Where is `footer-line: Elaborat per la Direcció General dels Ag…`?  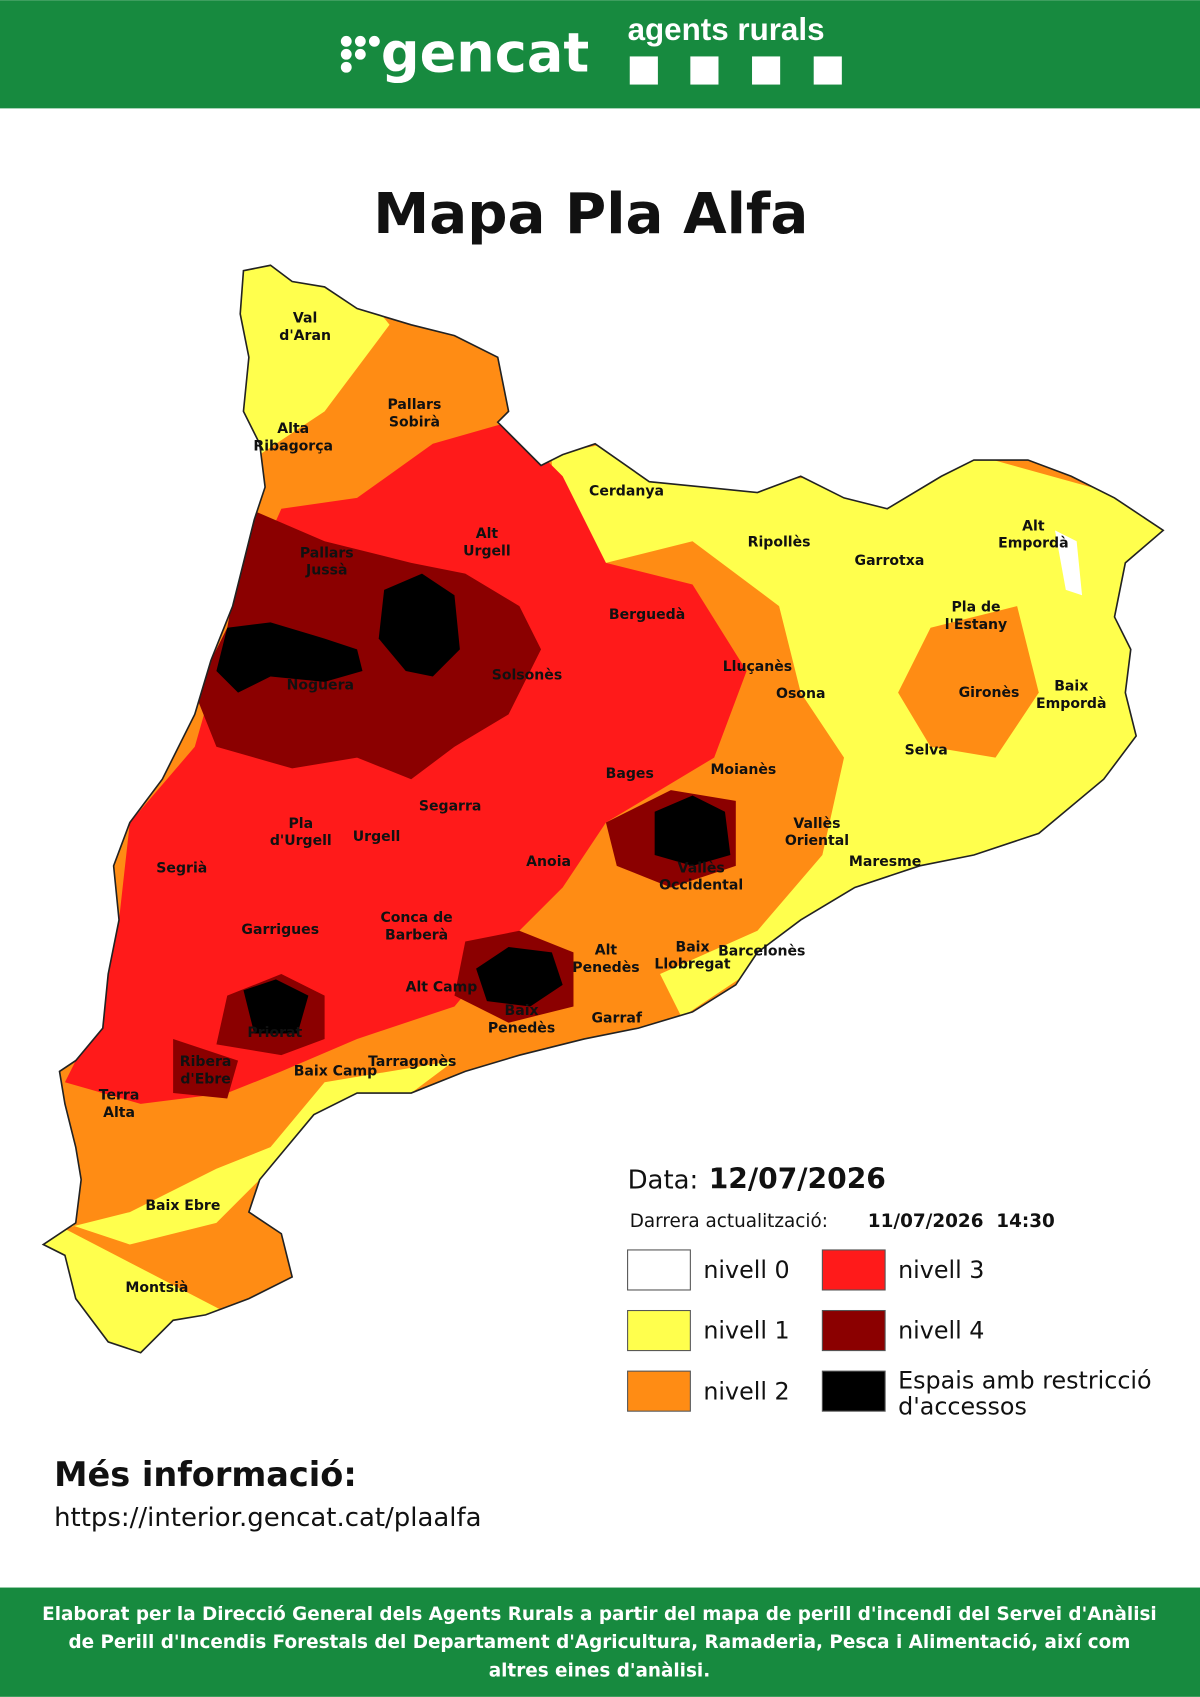
footer-line: Elaborat per la Direcció General dels Ag… is located at coordinates (599, 1614).